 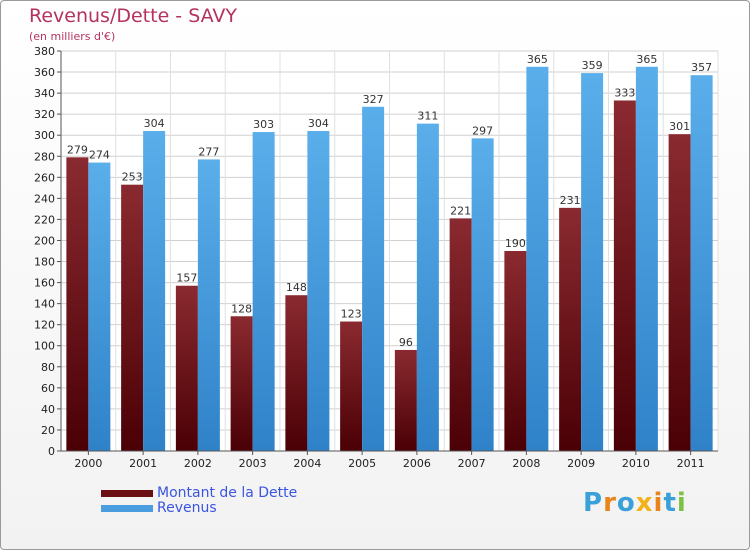 I want to click on y-tick-label: 120, so click(x=44, y=325).